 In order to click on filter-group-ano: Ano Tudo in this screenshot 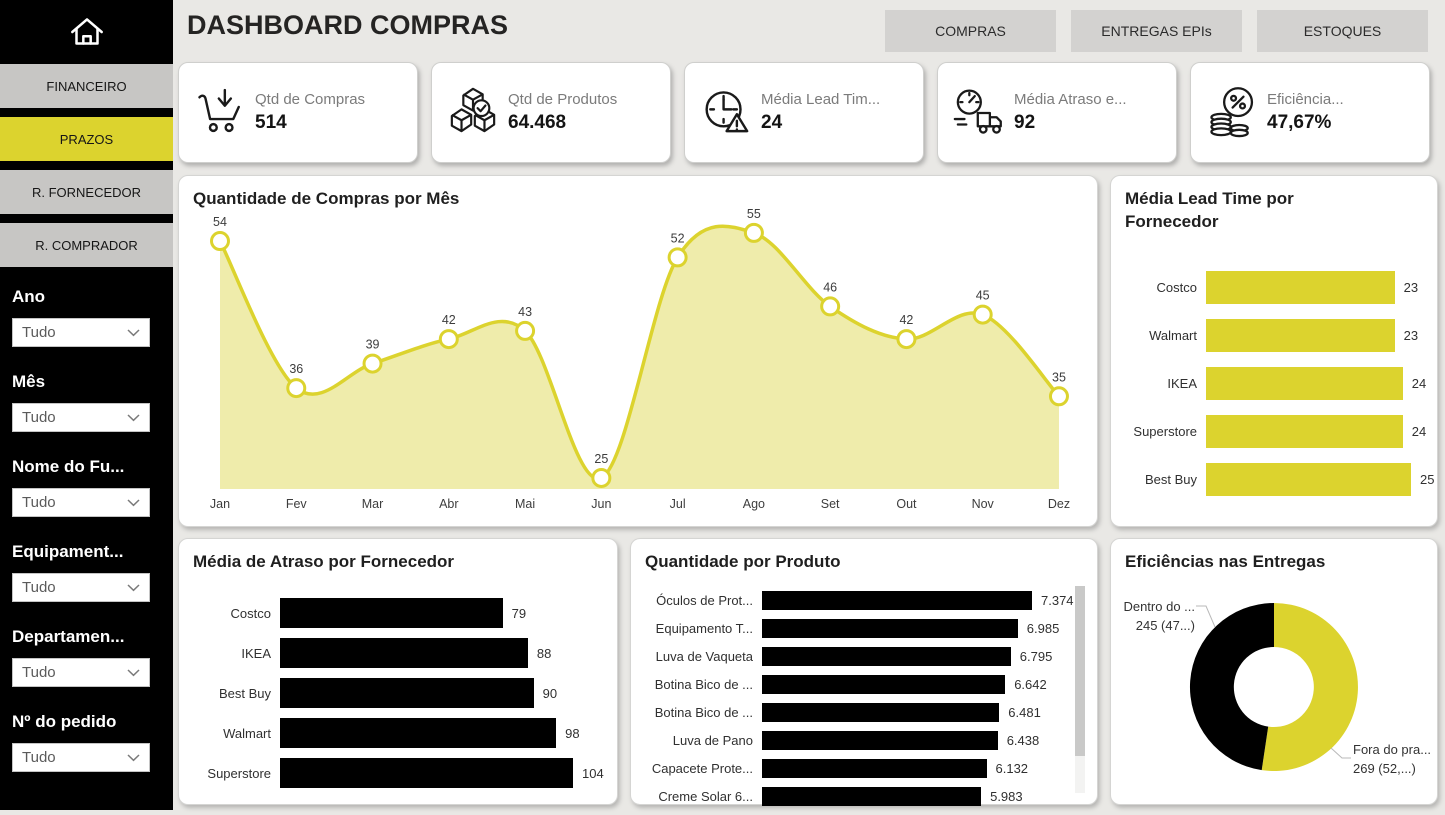, I will do `click(86, 317)`.